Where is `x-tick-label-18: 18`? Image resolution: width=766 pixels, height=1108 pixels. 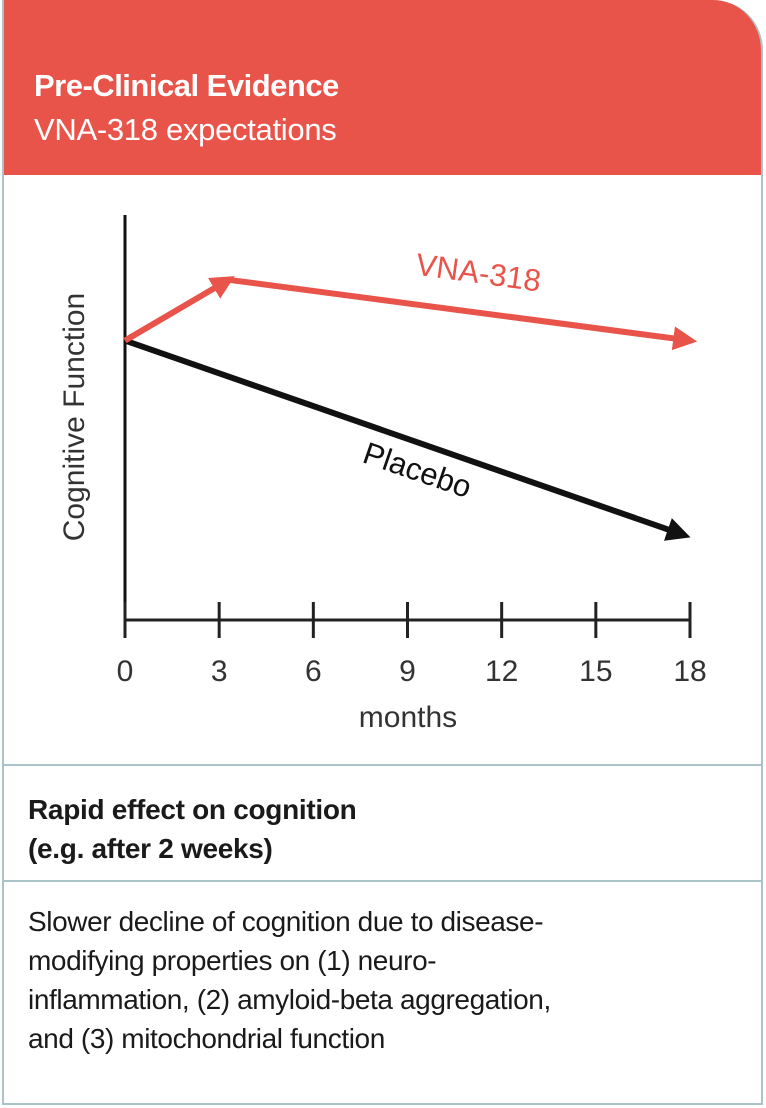
x-tick-label-18: 18 is located at coordinates (689, 671).